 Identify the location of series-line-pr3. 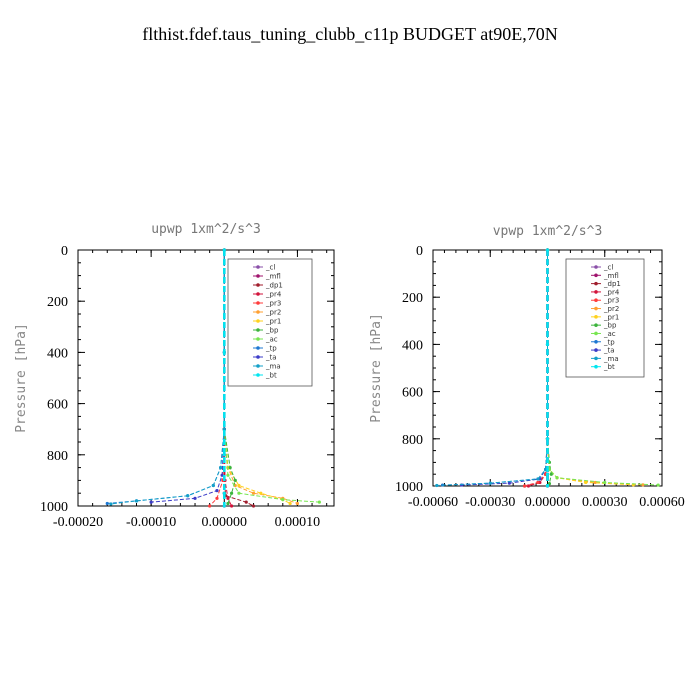
(536, 368).